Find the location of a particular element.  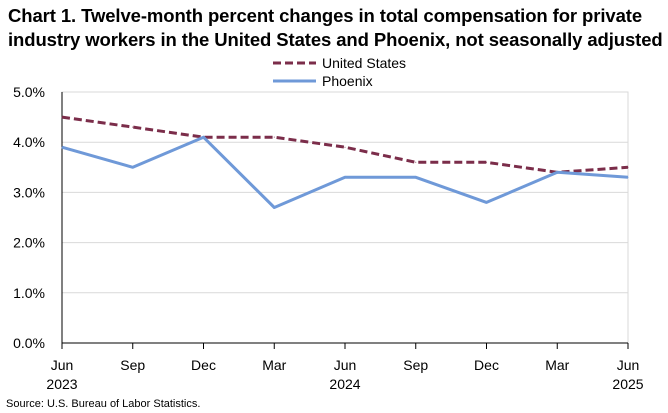

x-tick-label-8: Jun is located at coordinates (628, 365).